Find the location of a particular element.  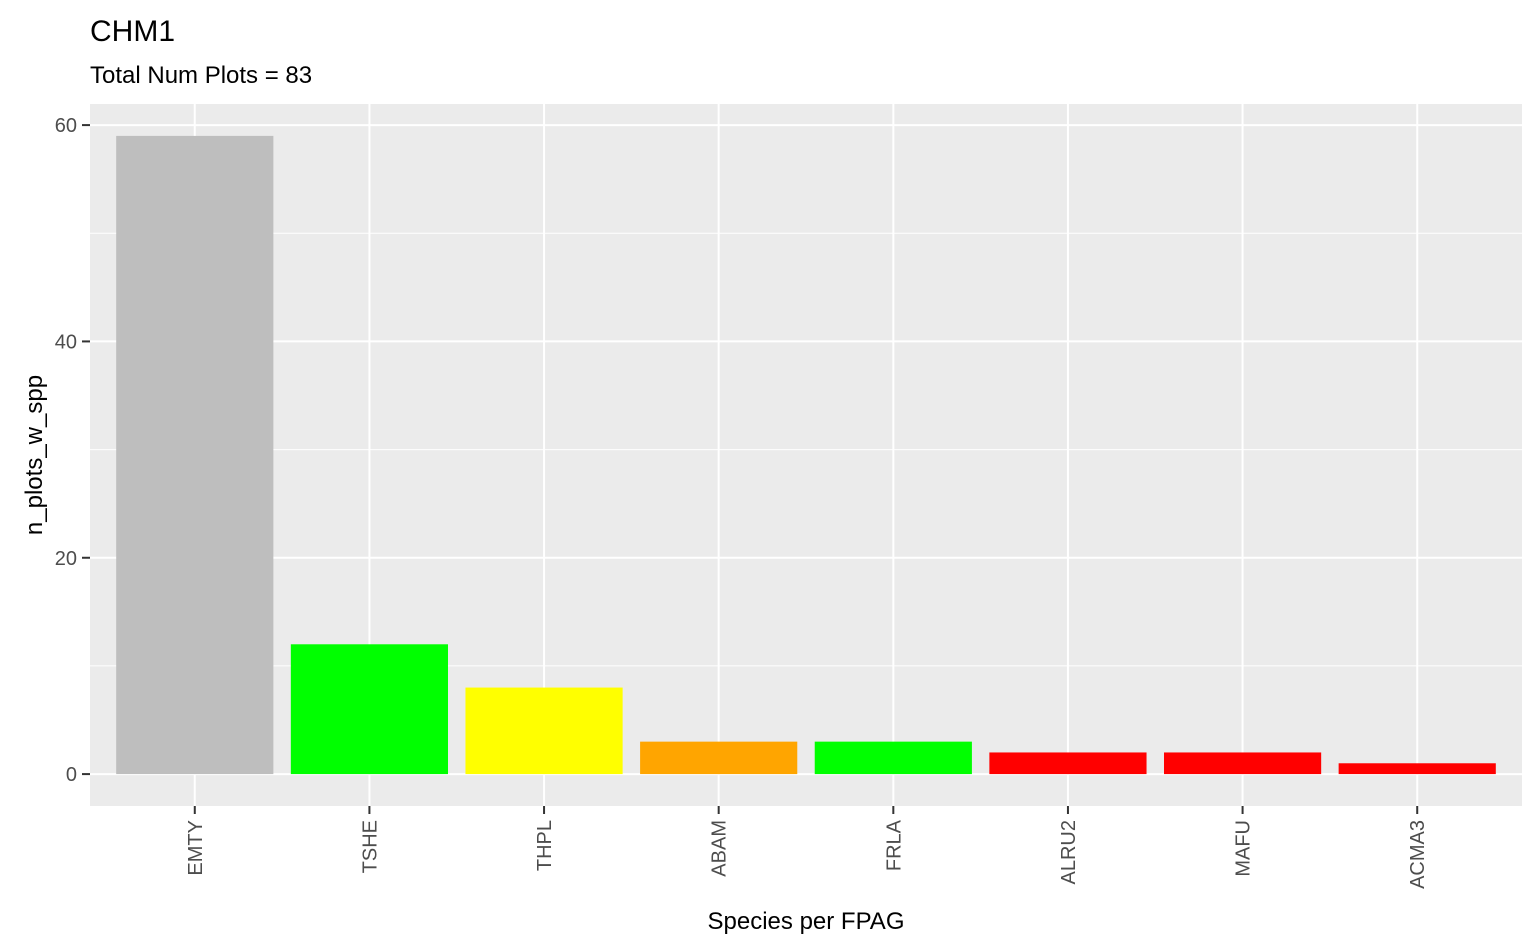

y-axis: 0 20 40 60 is located at coordinates (72, 450).